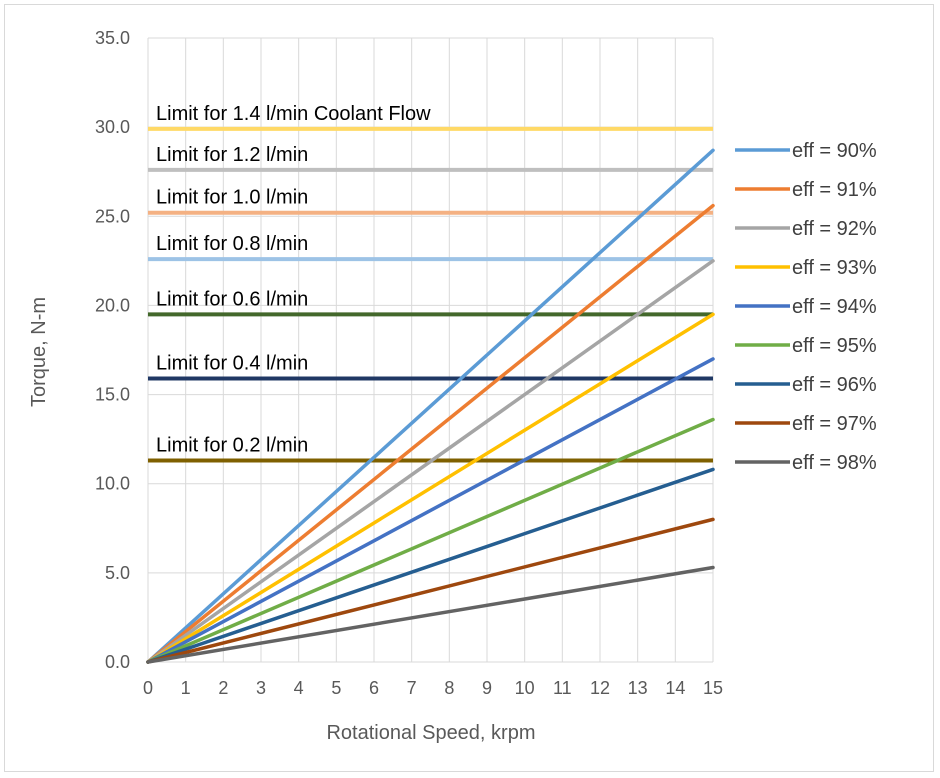  Describe the element at coordinates (232, 364) in the screenshot. I see `limit-label: Limit for 0.4 l/min` at that location.